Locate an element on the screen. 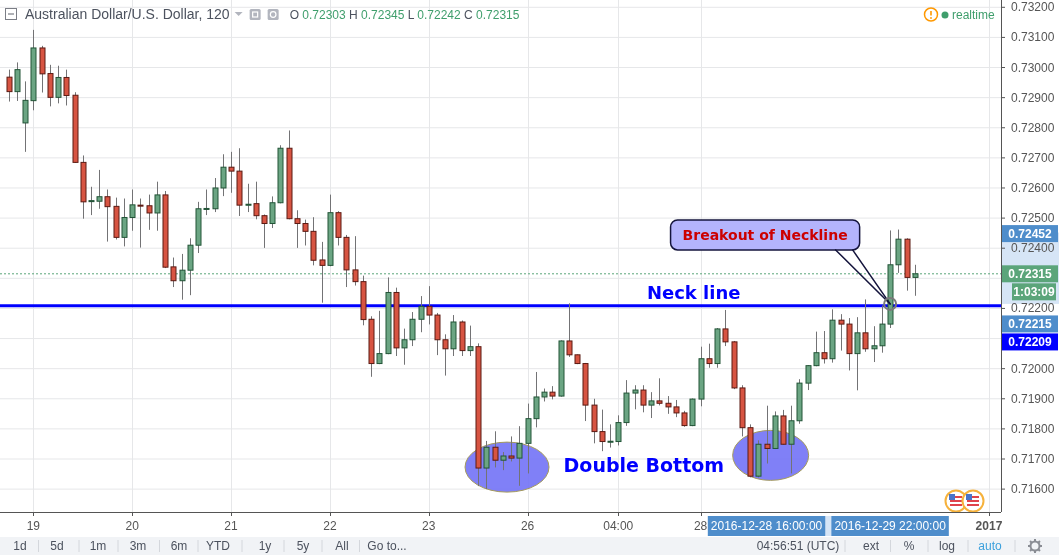 This screenshot has height=555, width=1059. y-tick-label: 0.71700 is located at coordinates (1033, 459).